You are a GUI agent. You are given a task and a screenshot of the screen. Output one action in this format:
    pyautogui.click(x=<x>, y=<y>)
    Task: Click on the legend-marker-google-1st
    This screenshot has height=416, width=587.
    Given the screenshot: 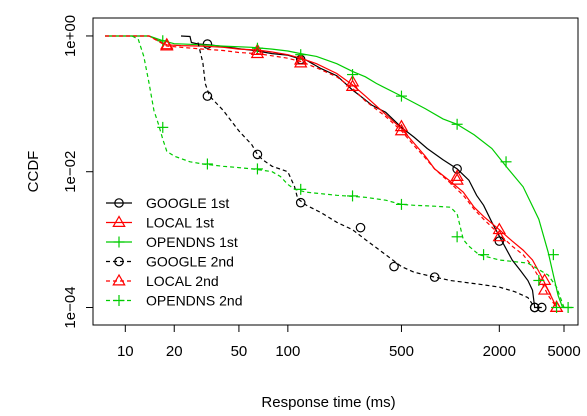 What is the action you would take?
    pyautogui.click(x=119, y=203)
    